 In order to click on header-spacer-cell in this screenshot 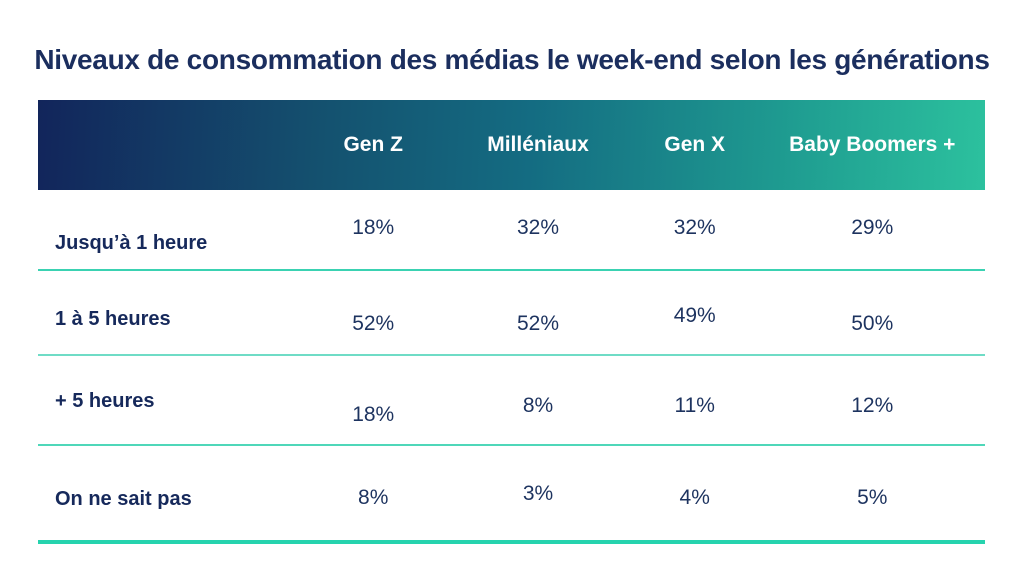, I will do `click(169, 145)`.